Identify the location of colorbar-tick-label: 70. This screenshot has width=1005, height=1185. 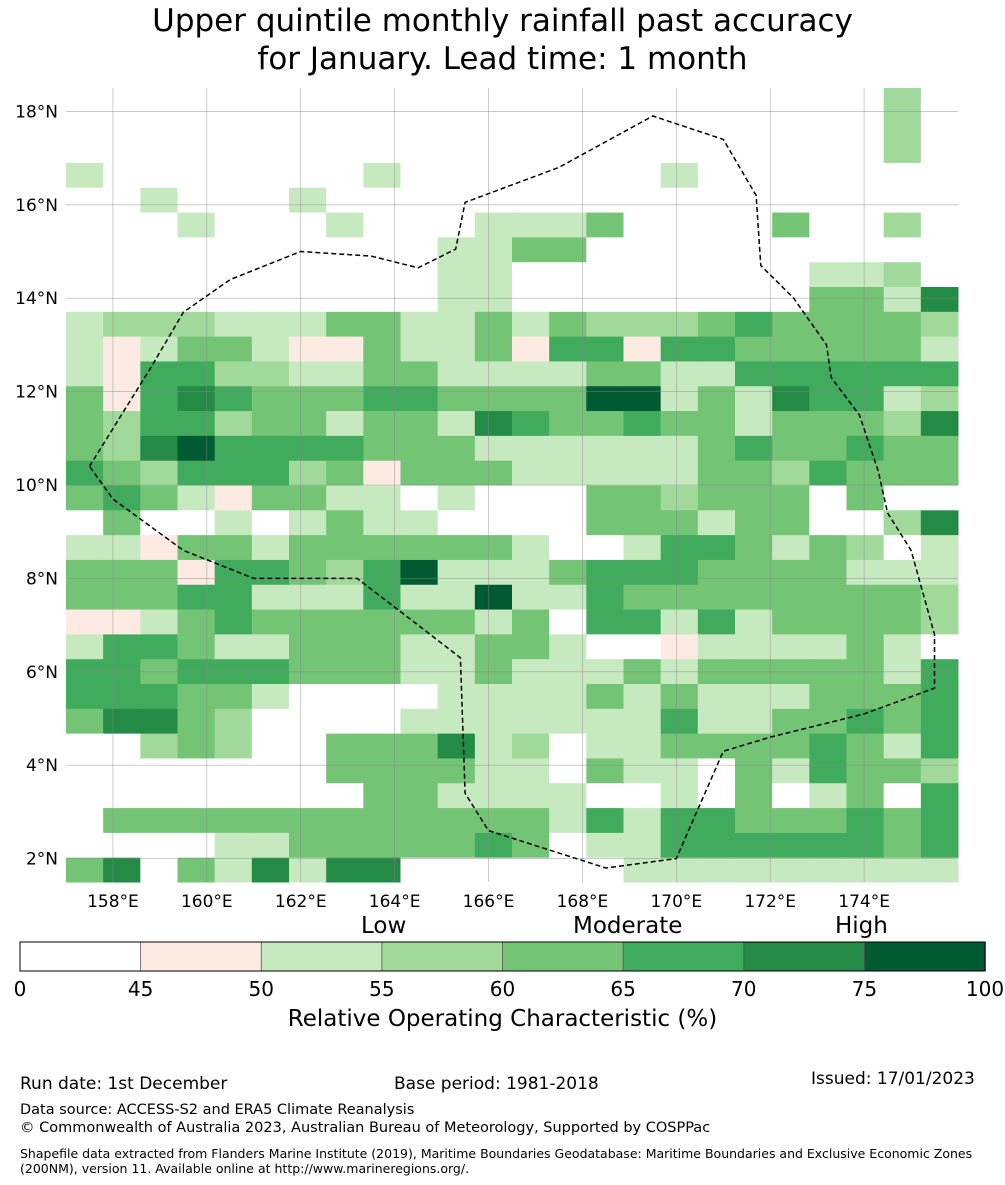
(743, 989).